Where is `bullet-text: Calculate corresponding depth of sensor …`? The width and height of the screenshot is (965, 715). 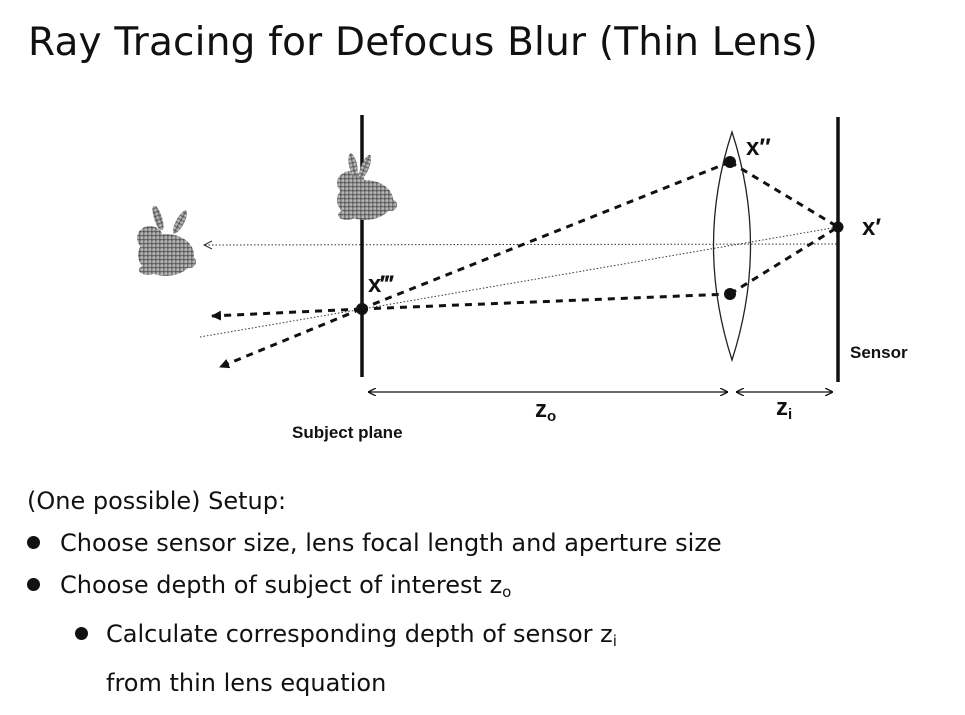 bullet-text: Calculate corresponding depth of sensor … is located at coordinates (359, 634).